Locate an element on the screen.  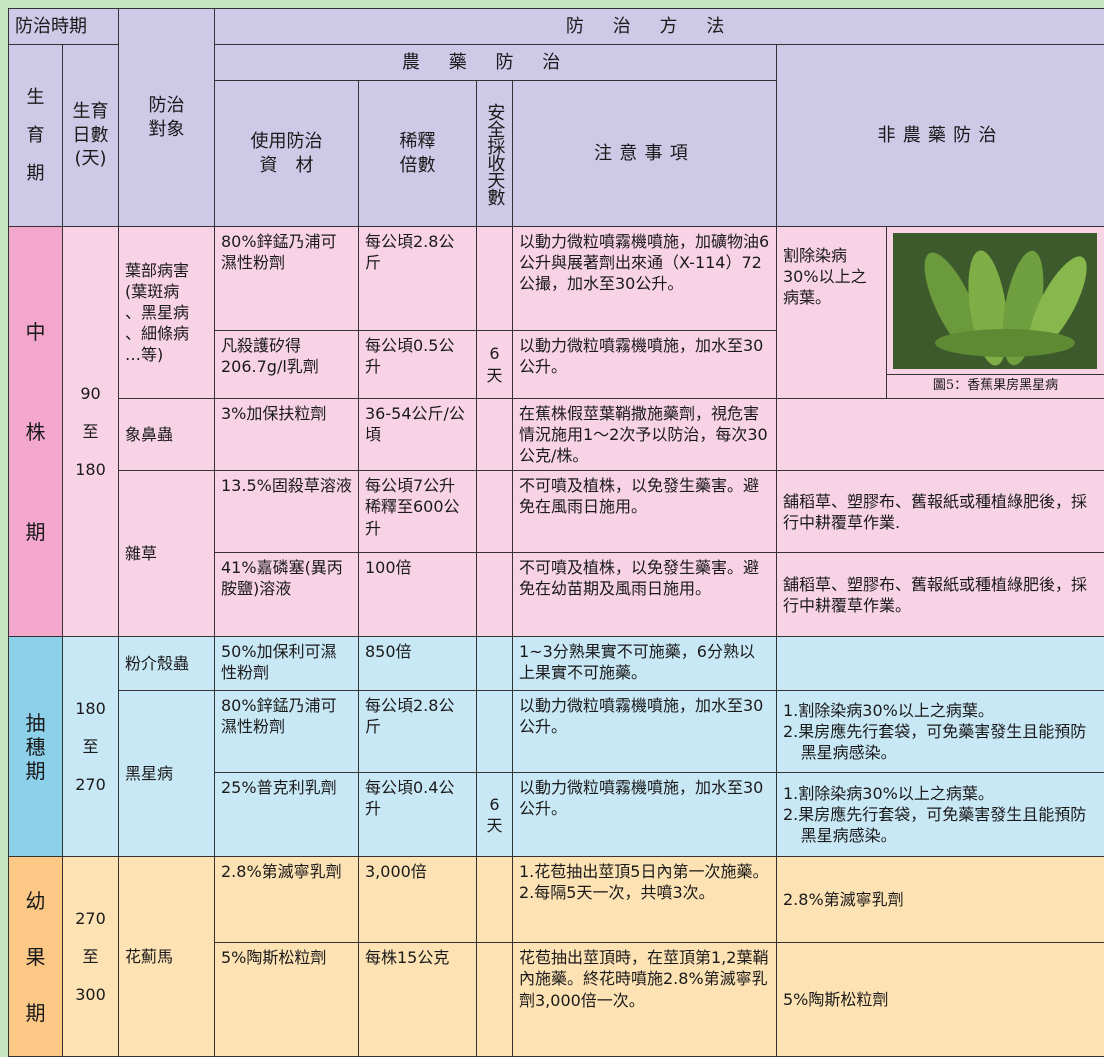
pesticide-header: 農藥防治 is located at coordinates (496, 63).